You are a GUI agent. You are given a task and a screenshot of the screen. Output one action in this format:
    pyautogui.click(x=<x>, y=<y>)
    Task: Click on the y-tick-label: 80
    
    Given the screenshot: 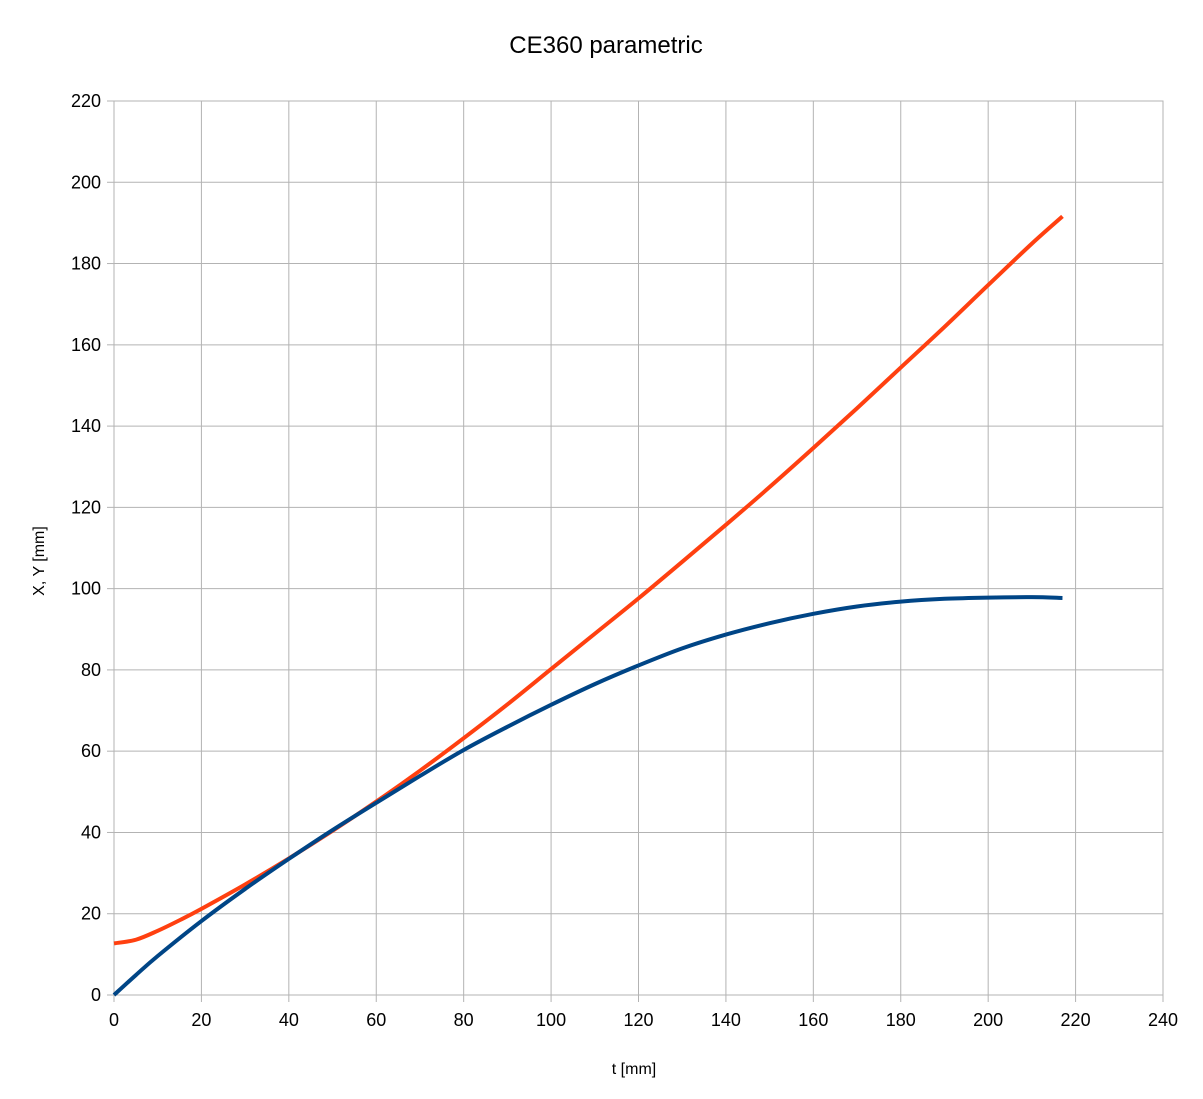 What is the action you would take?
    pyautogui.click(x=91, y=670)
    